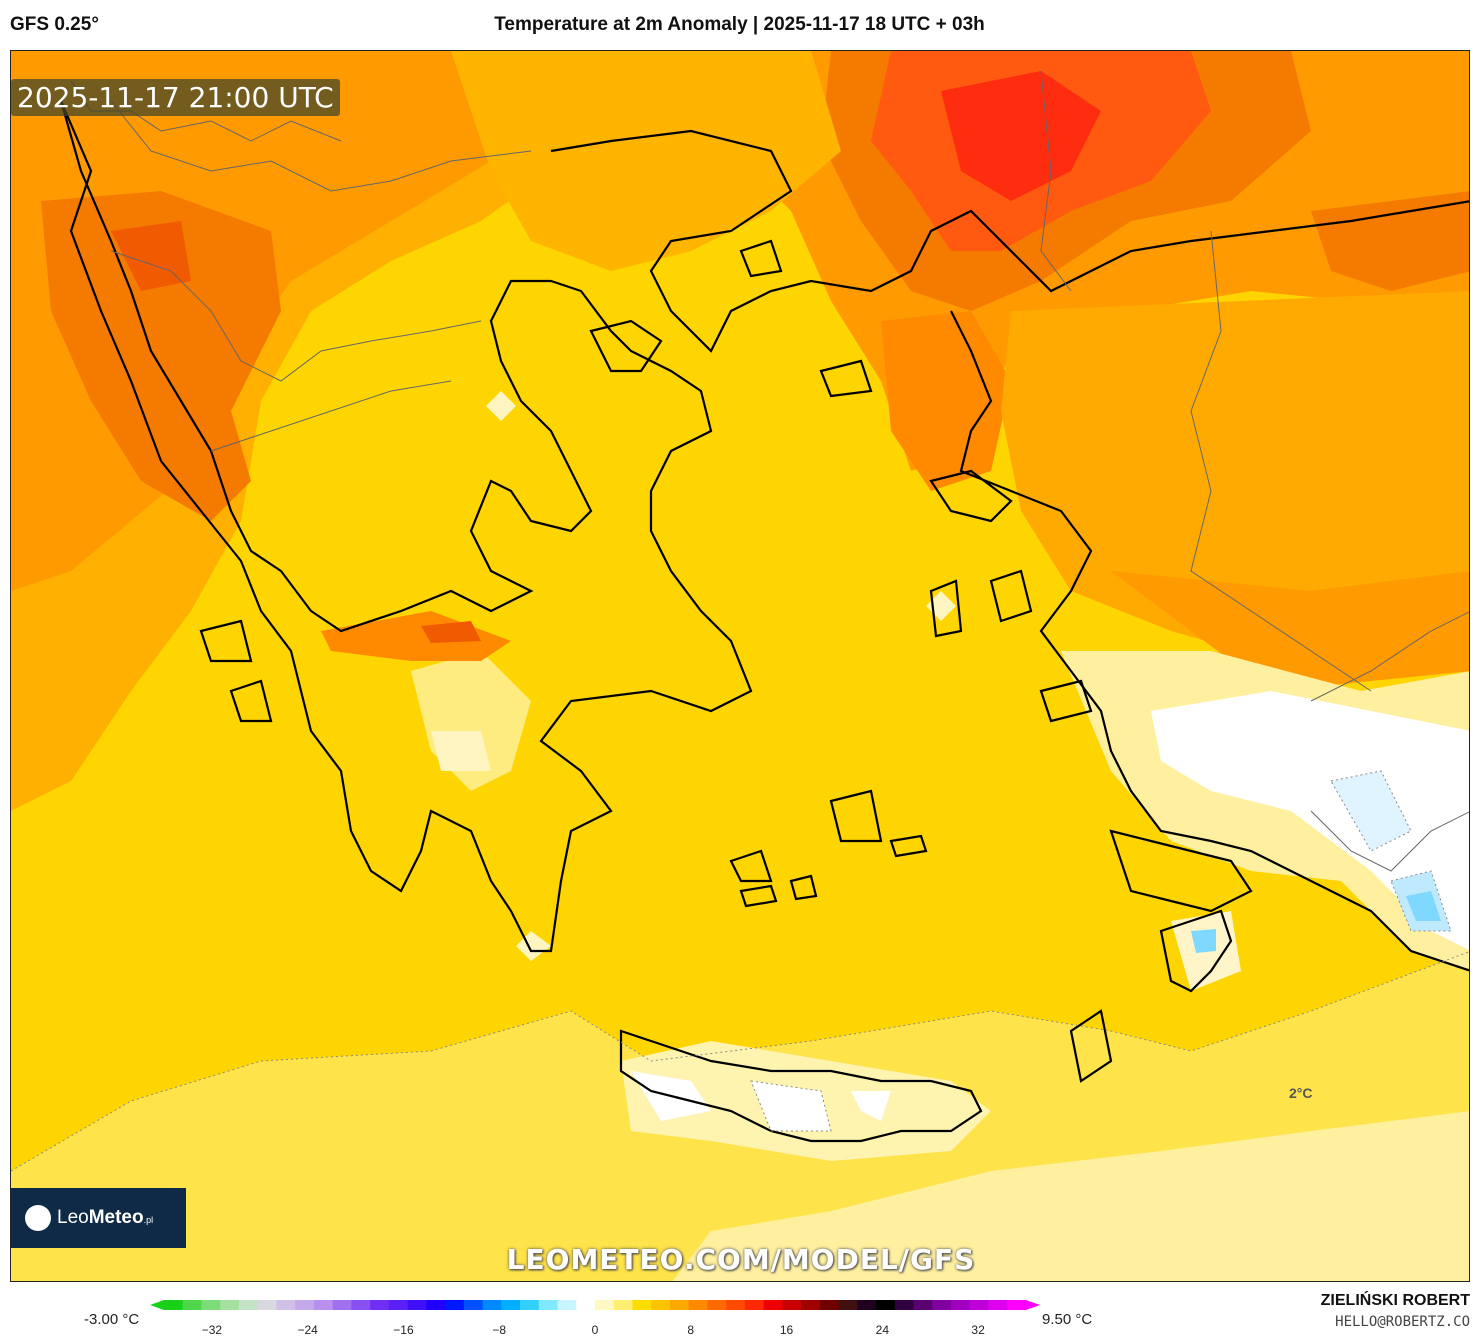 The height and width of the screenshot is (1338, 1479). I want to click on colorbar-tick-label: −24, so click(307, 1330).